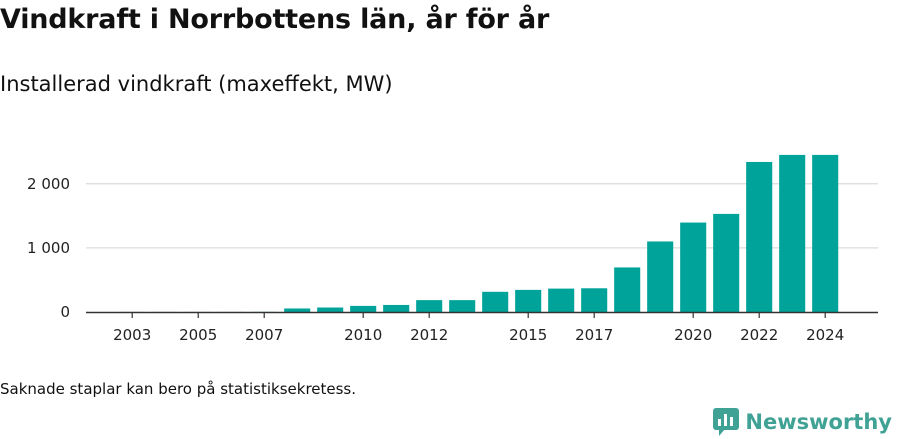 This screenshot has width=900, height=439. Describe the element at coordinates (198, 335) in the screenshot. I see `x-tick-label: 2005` at that location.